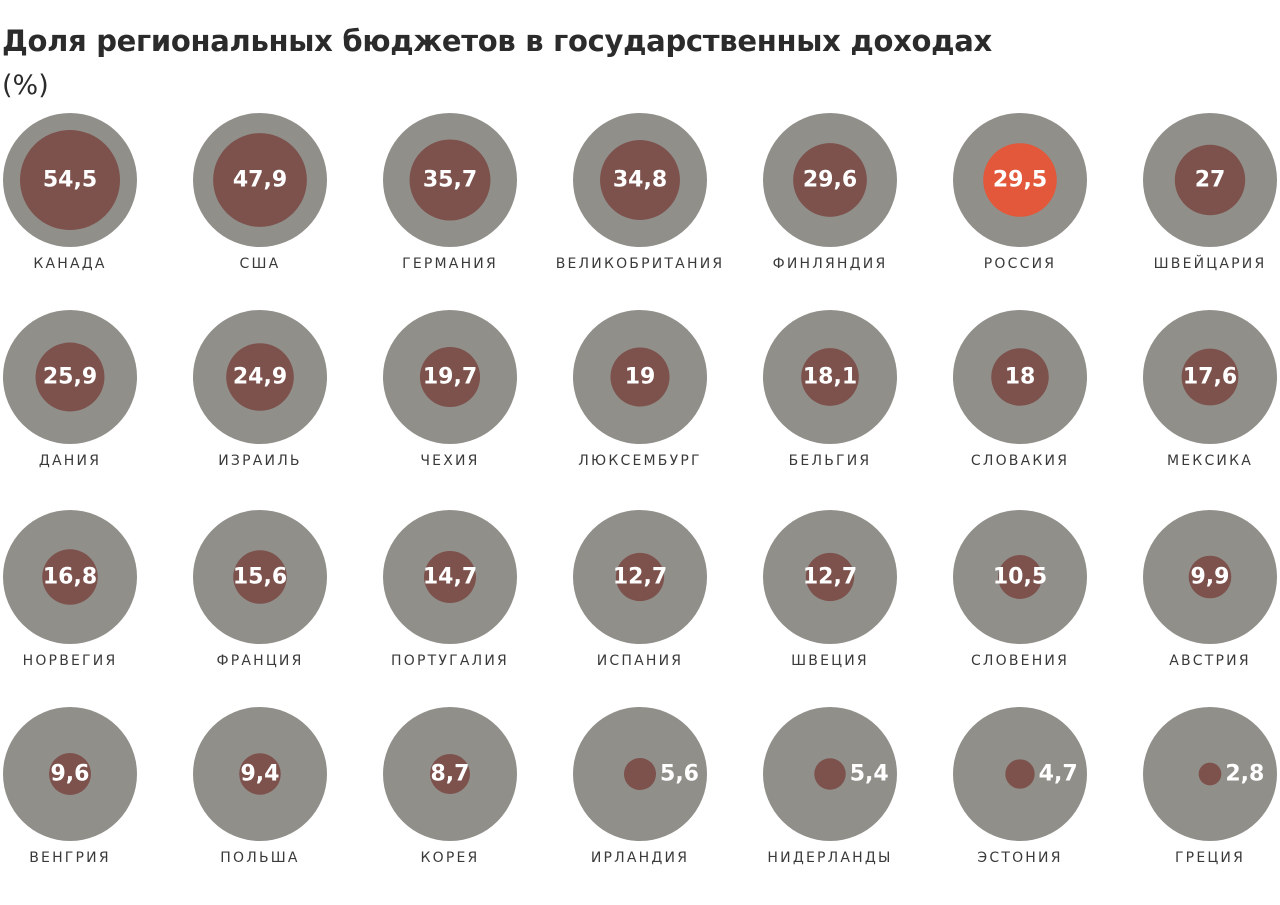 Image resolution: width=1280 pixels, height=905 pixels. I want to click on bubble-item: 24,9 ИЗРАИЛЬ, so click(260, 389).